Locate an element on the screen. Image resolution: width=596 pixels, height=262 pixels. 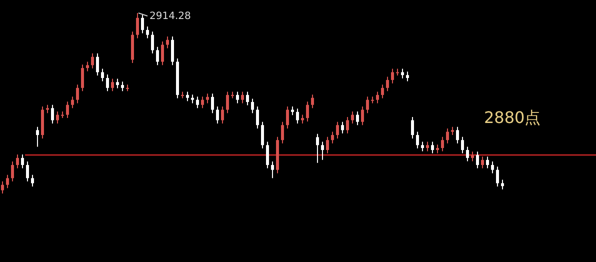
annotation: 2914.28 is located at coordinates (170, 16).